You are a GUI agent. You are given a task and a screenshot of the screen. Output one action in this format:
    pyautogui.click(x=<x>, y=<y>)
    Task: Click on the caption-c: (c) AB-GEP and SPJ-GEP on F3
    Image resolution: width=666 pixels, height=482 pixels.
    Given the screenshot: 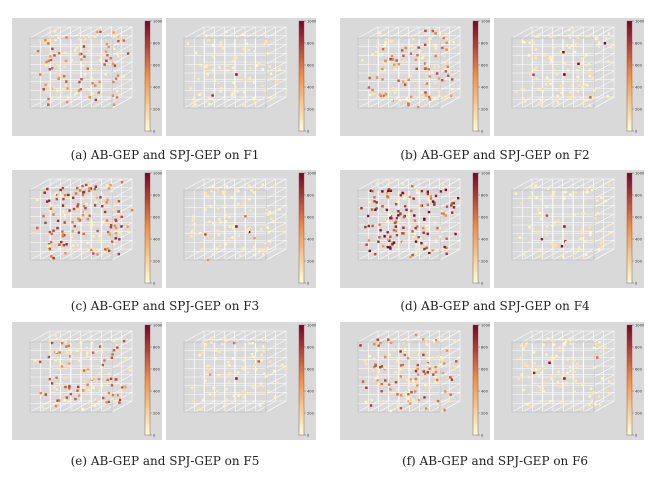 What is the action you would take?
    pyautogui.click(x=165, y=306)
    